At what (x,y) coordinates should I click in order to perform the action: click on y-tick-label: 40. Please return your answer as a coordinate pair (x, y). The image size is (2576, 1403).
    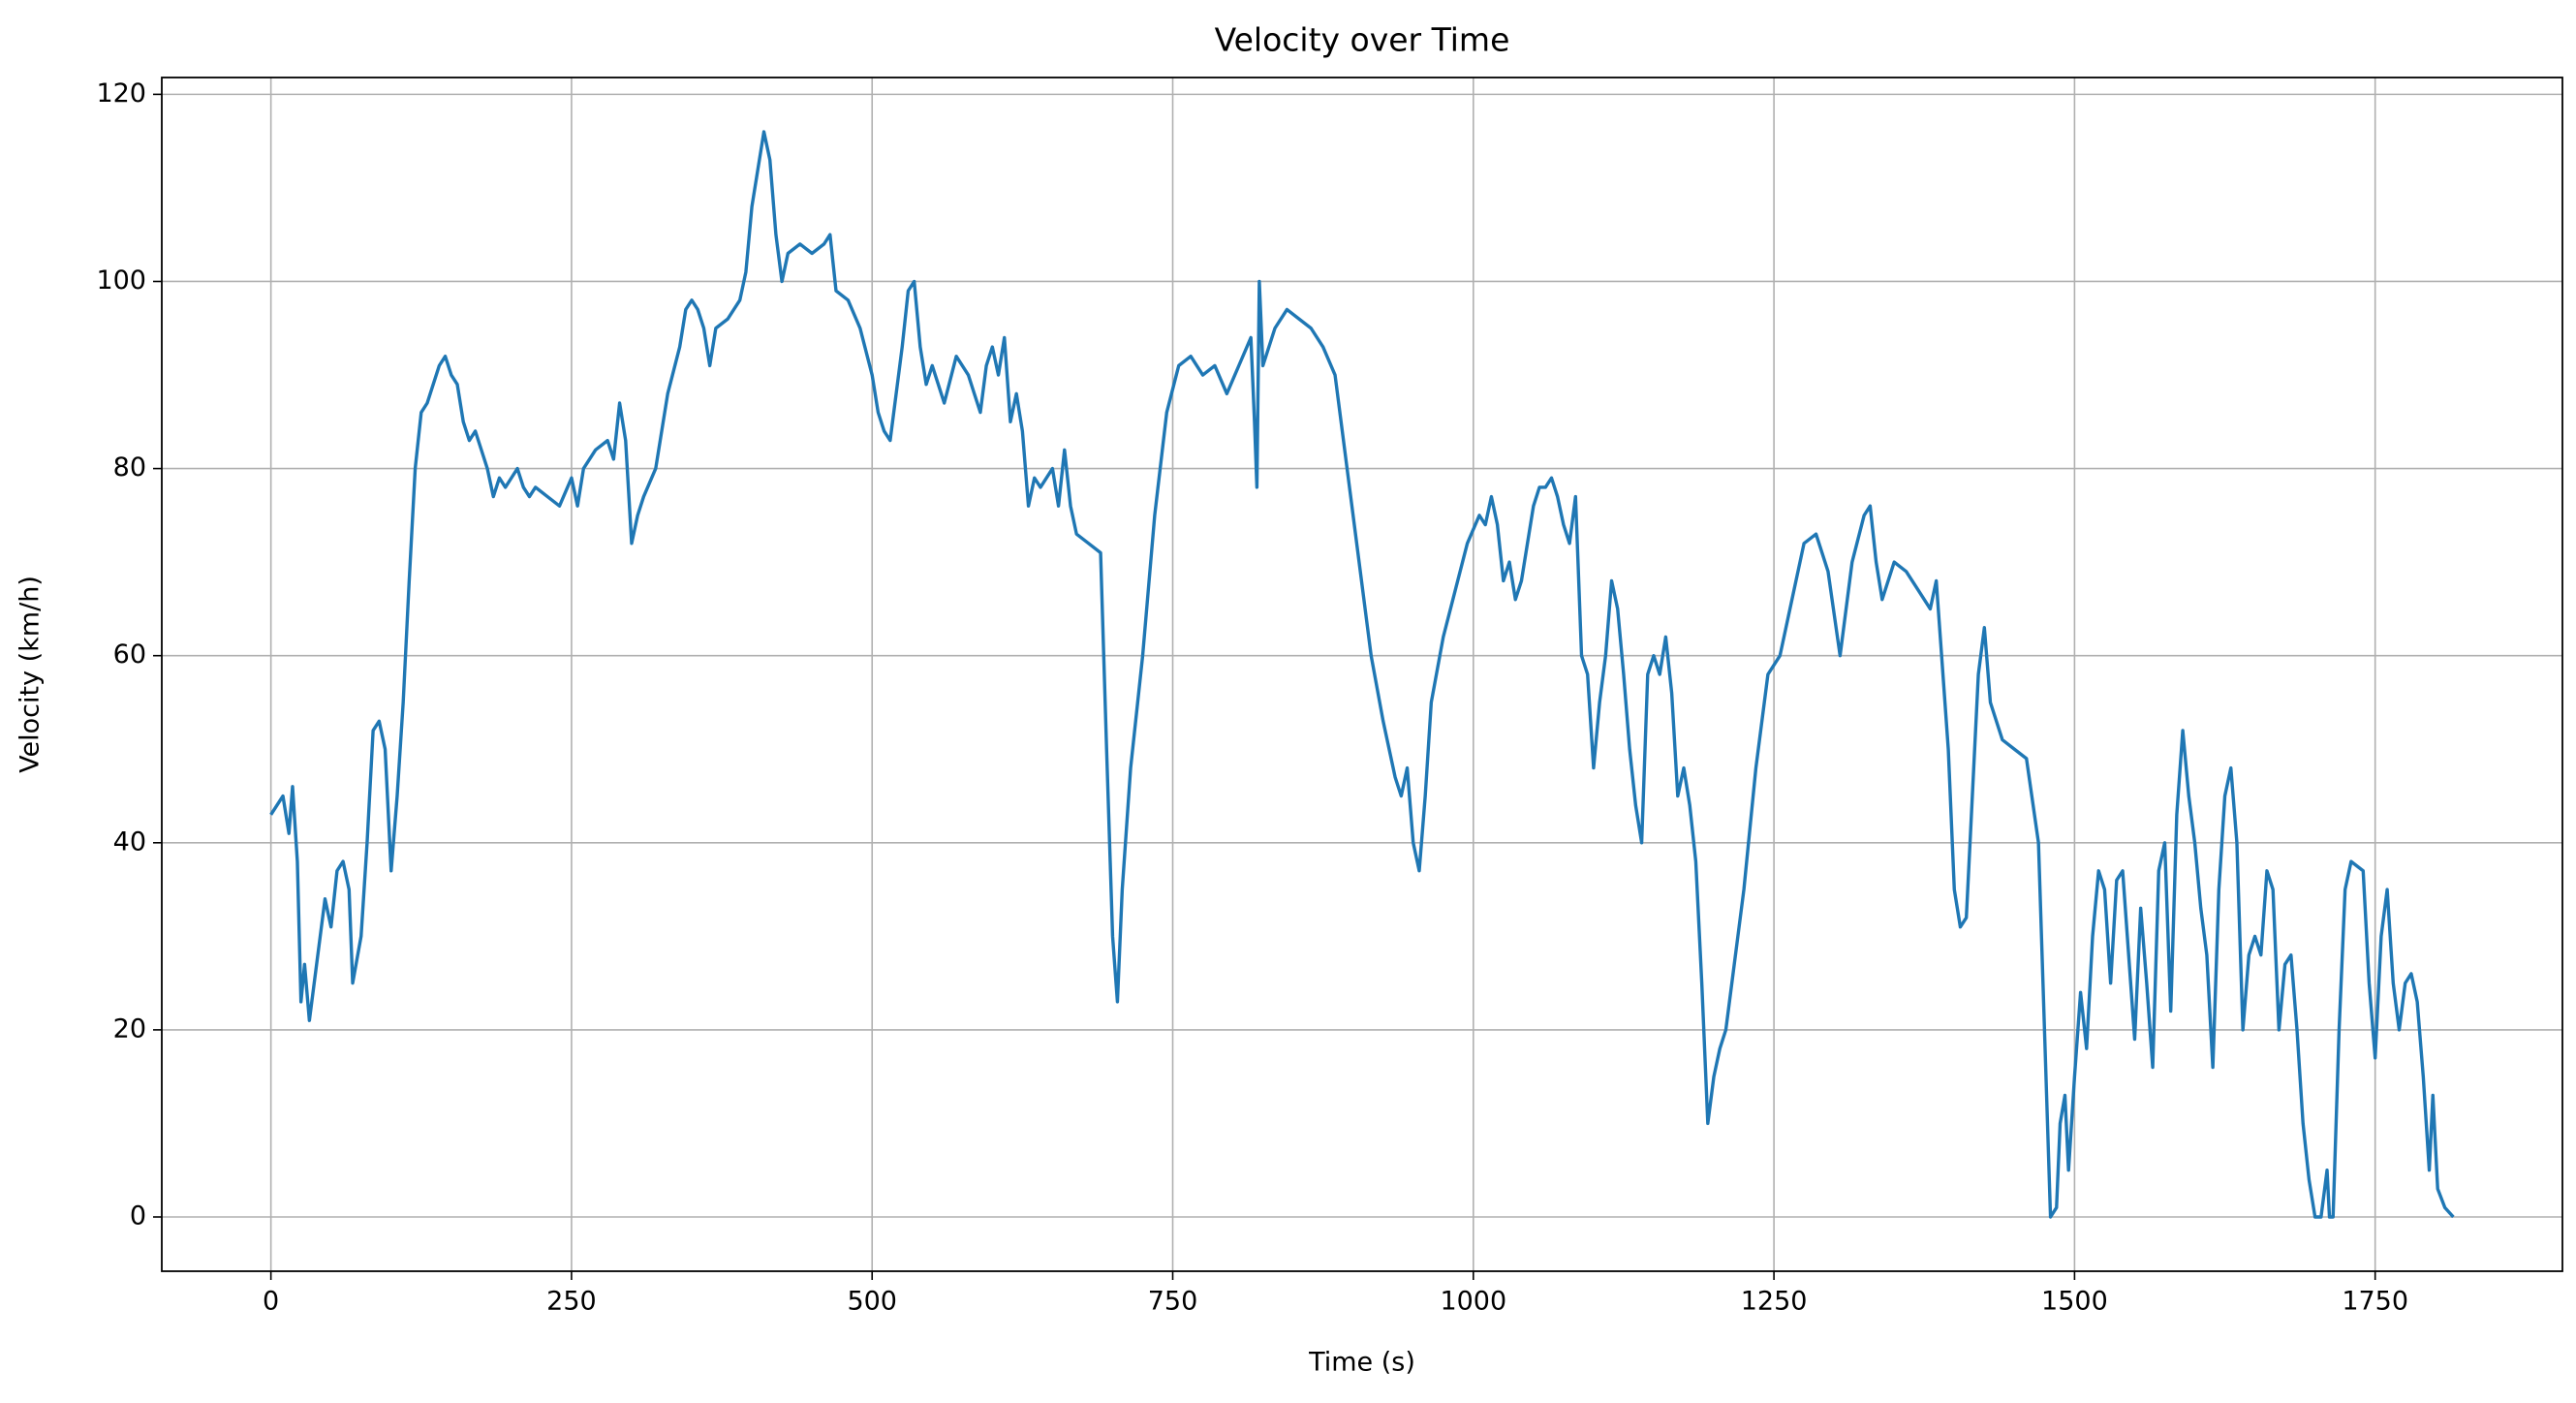
    Looking at the image, I should click on (129, 841).